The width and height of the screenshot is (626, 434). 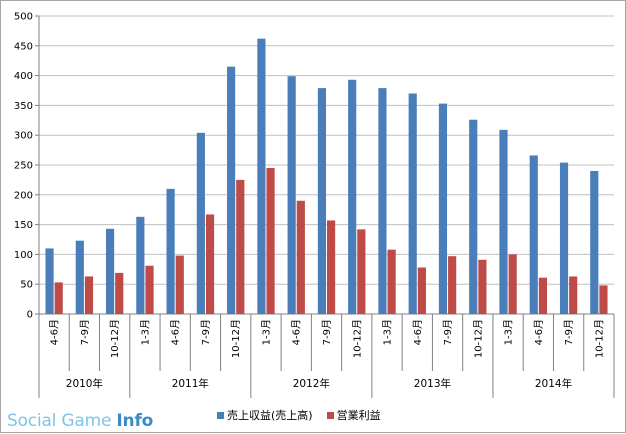 I want to click on watermark-logo: Social Game Info, so click(x=80, y=421).